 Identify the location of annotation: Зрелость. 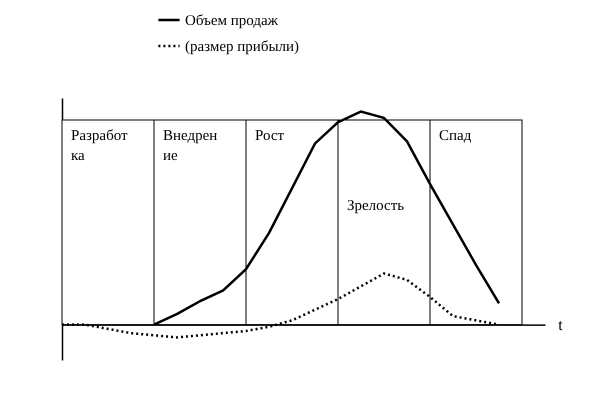
(375, 206).